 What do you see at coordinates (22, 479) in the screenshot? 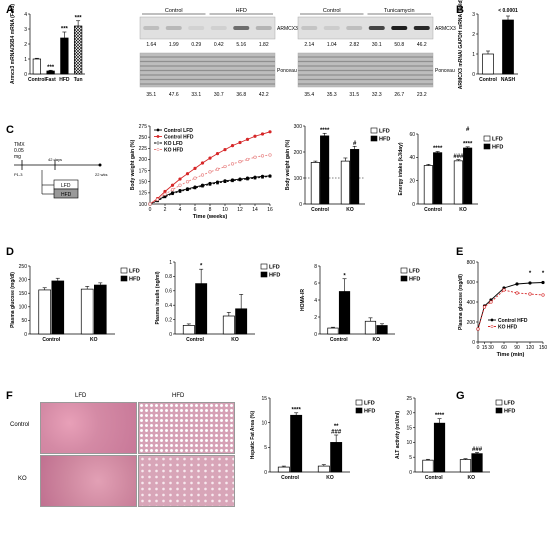
I see `histo-row-ko: KO` at bounding box center [22, 479].